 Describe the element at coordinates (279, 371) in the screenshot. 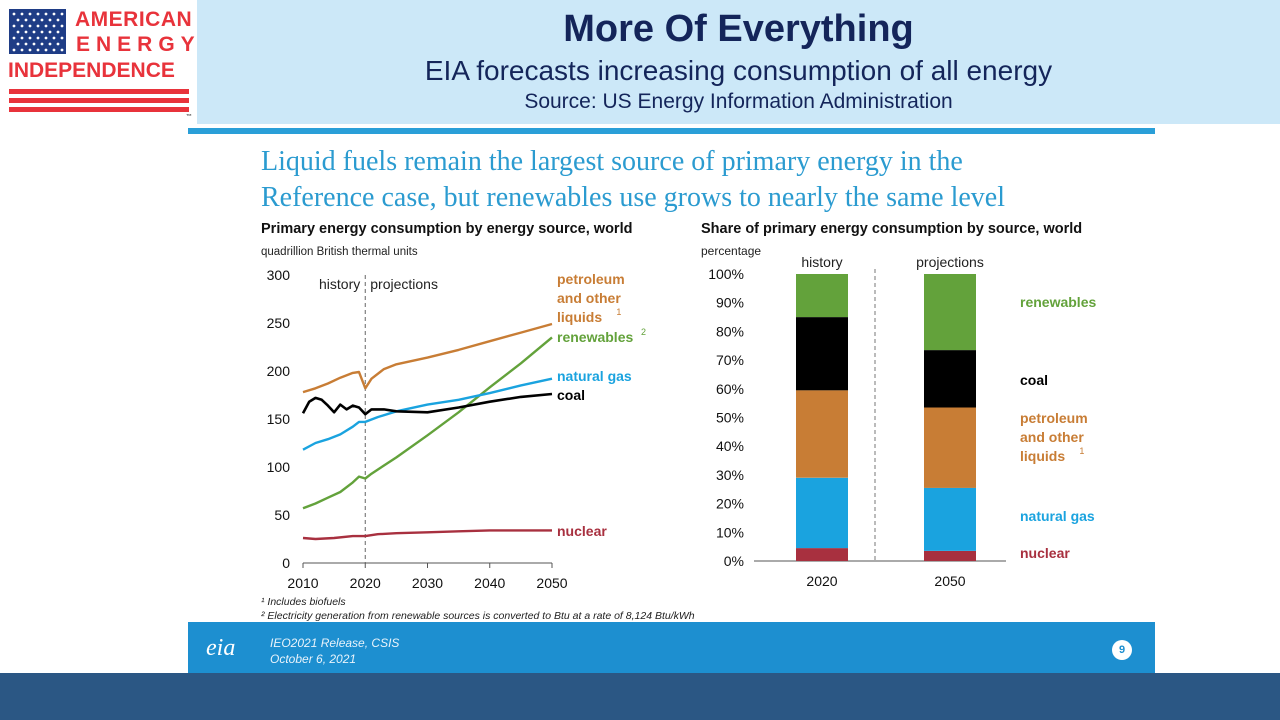

I see `line-chart-ytick-label: 200` at that location.